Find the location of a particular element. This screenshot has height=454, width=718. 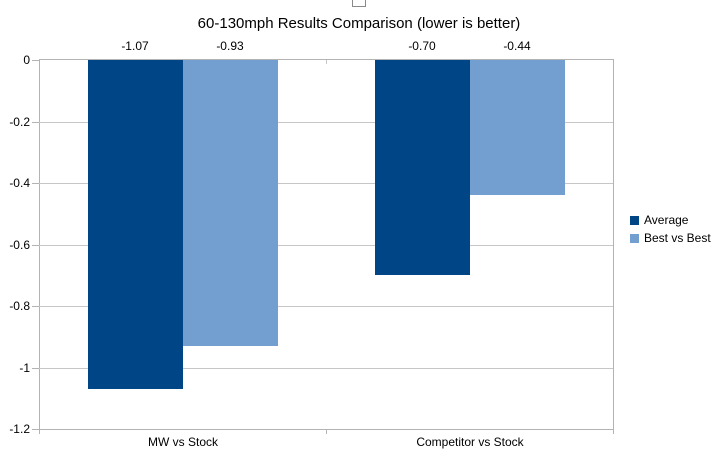

bar-value-label: -1.07 is located at coordinates (135, 46).